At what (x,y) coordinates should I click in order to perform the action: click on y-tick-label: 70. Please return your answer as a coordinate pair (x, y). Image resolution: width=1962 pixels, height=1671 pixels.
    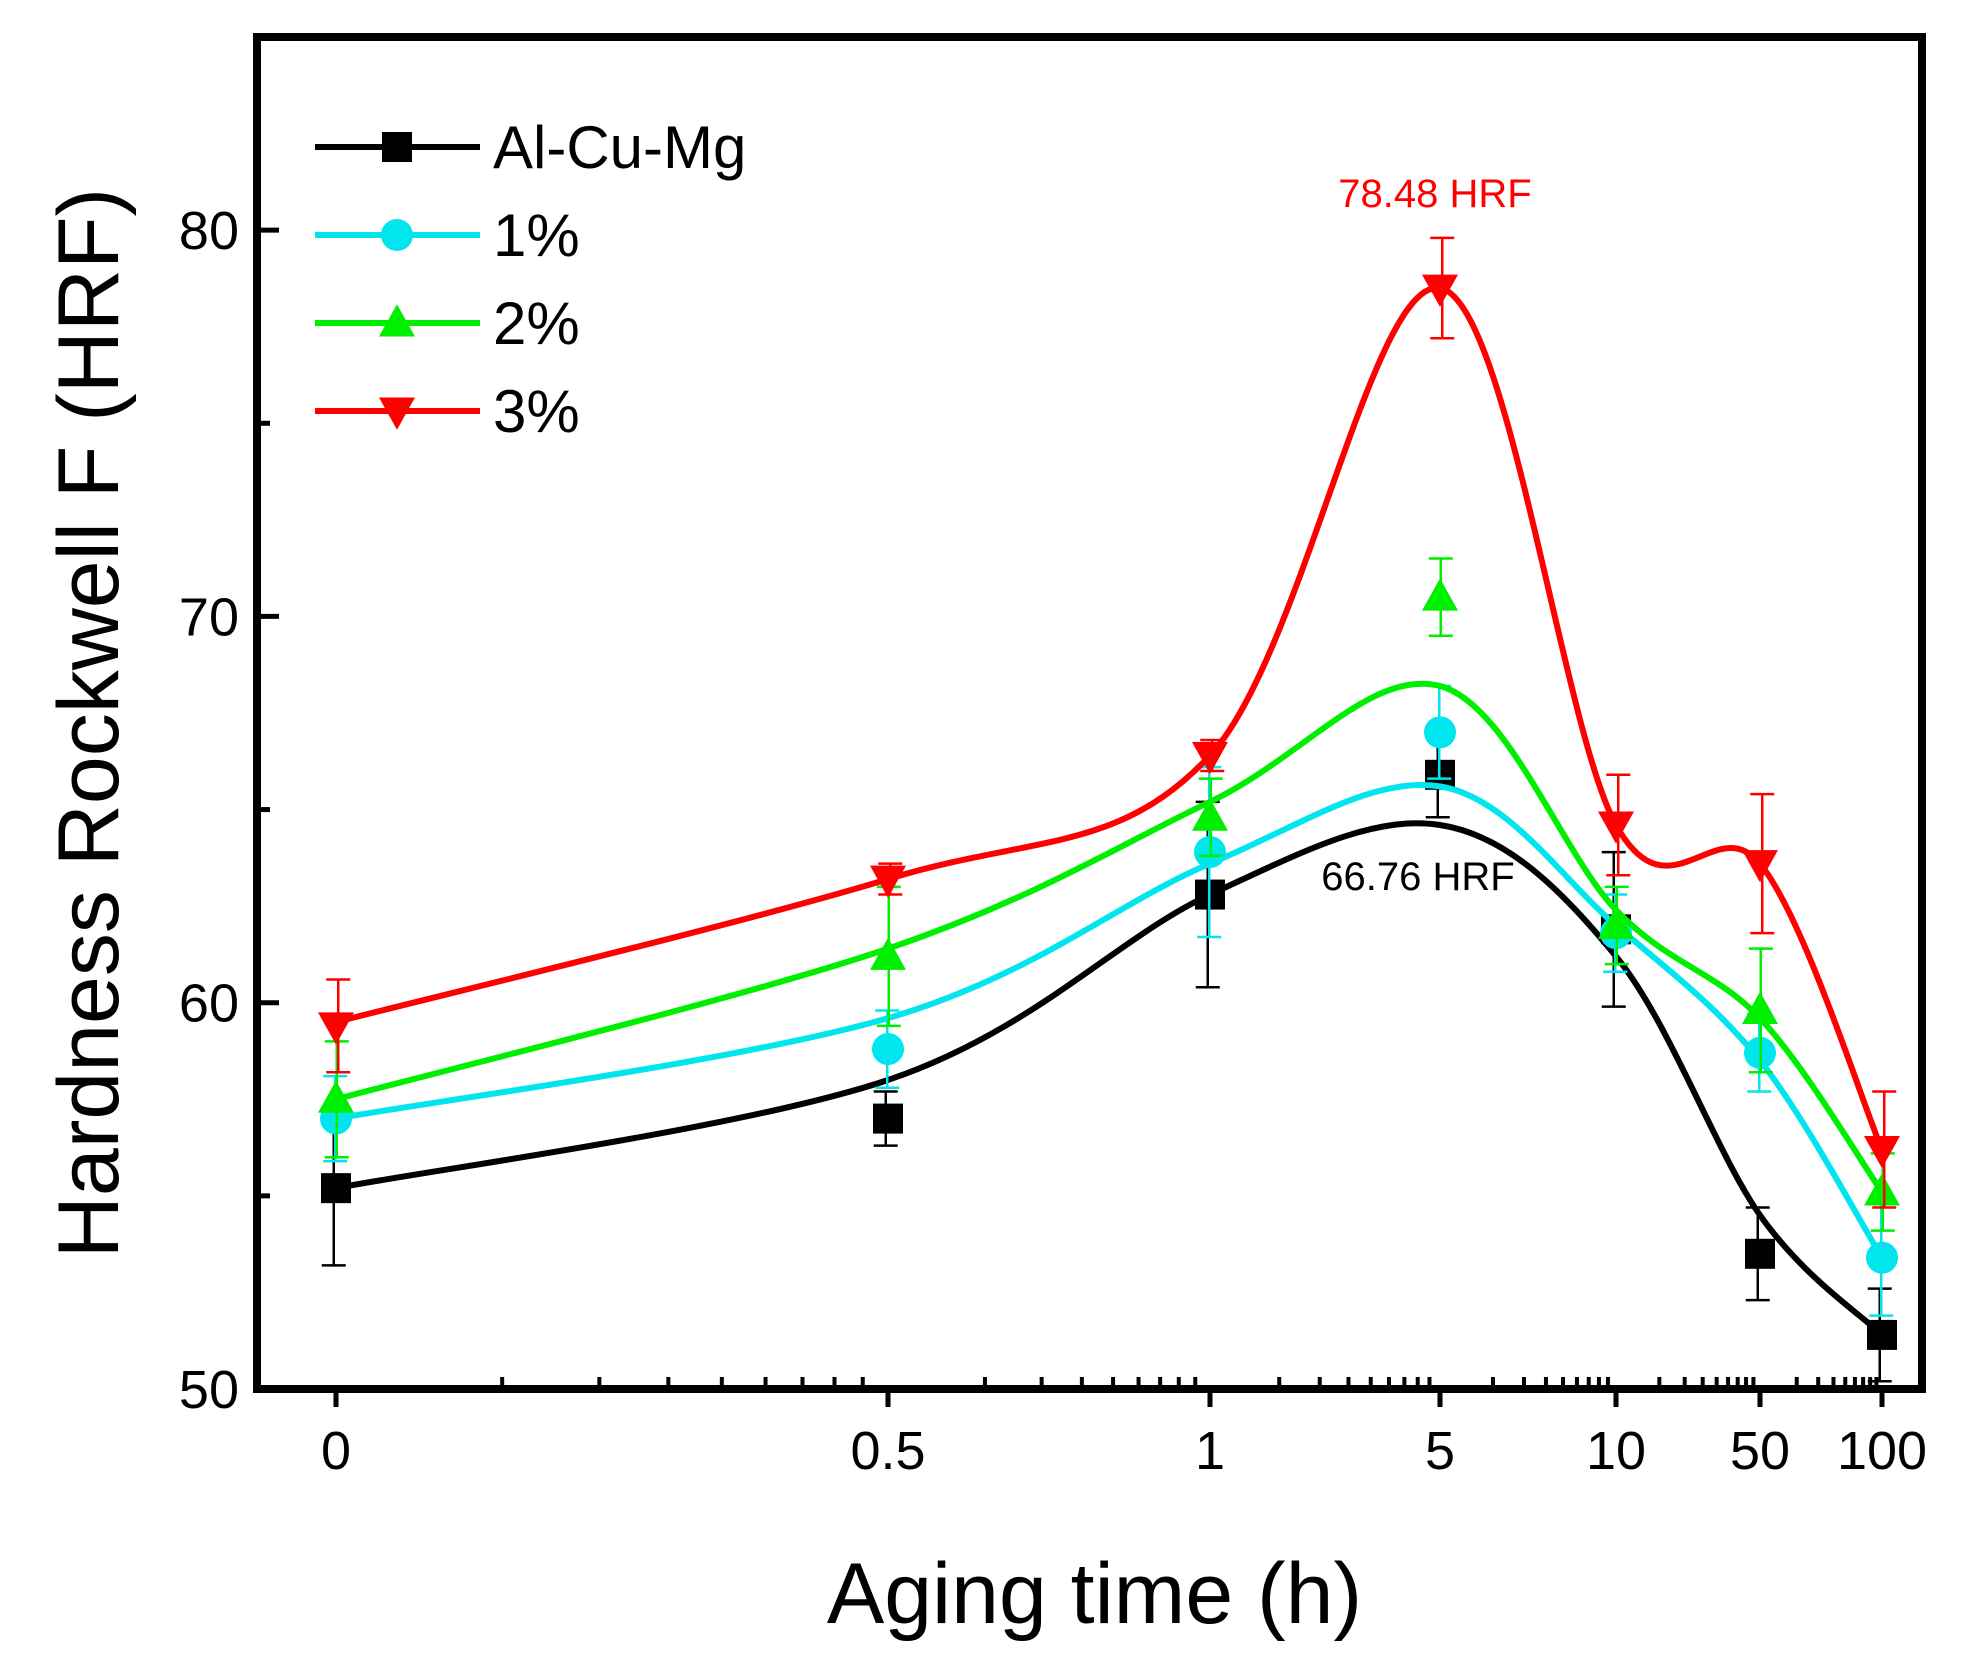
    Looking at the image, I should click on (209, 617).